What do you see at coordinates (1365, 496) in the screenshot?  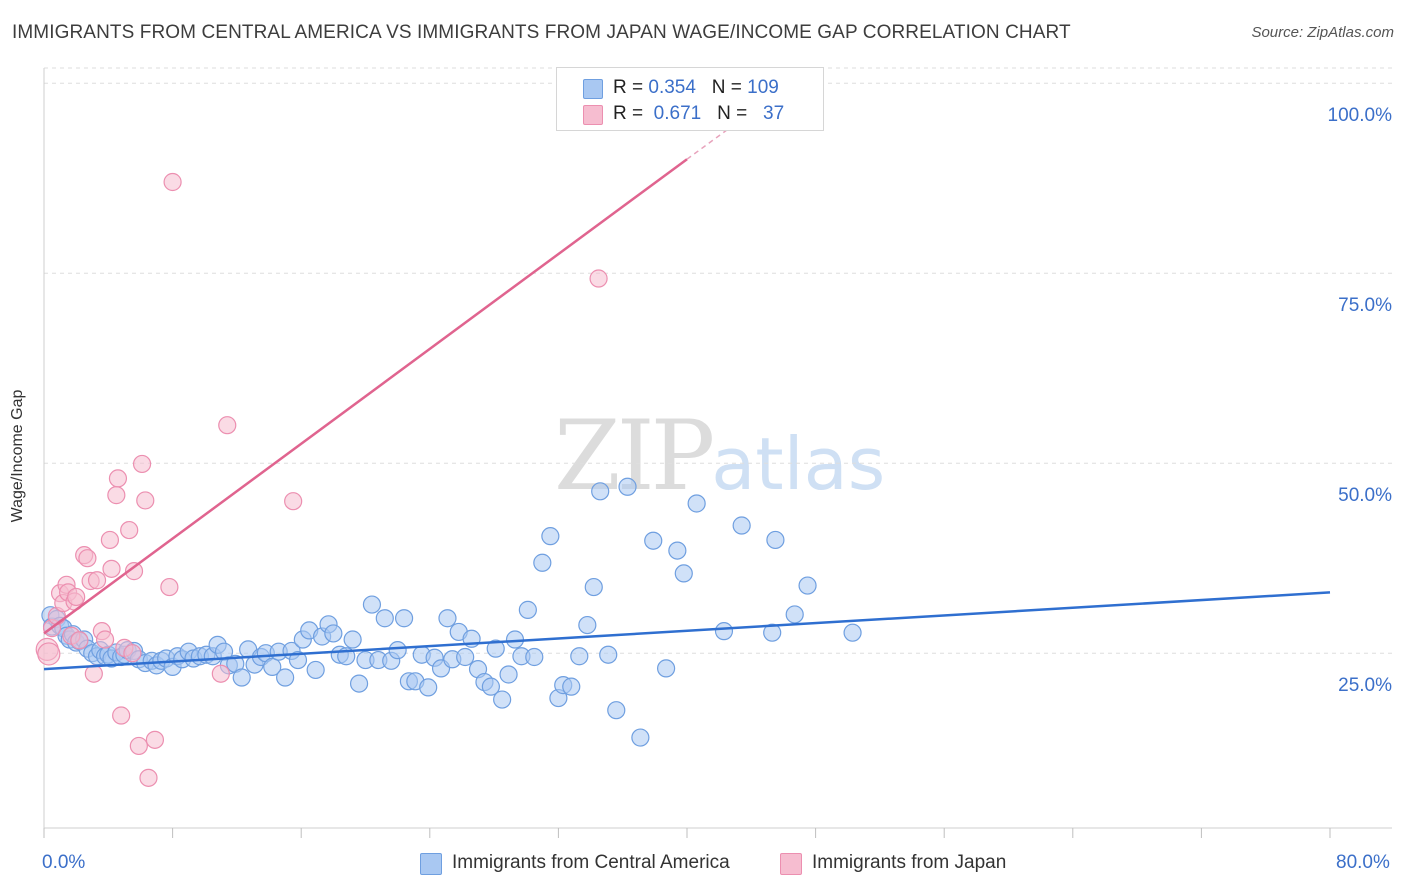 I see `y-tick-label: 50.0%` at bounding box center [1365, 496].